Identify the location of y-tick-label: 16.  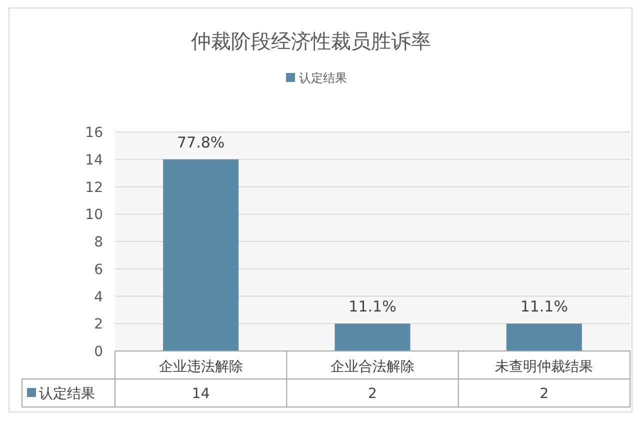
(94, 133).